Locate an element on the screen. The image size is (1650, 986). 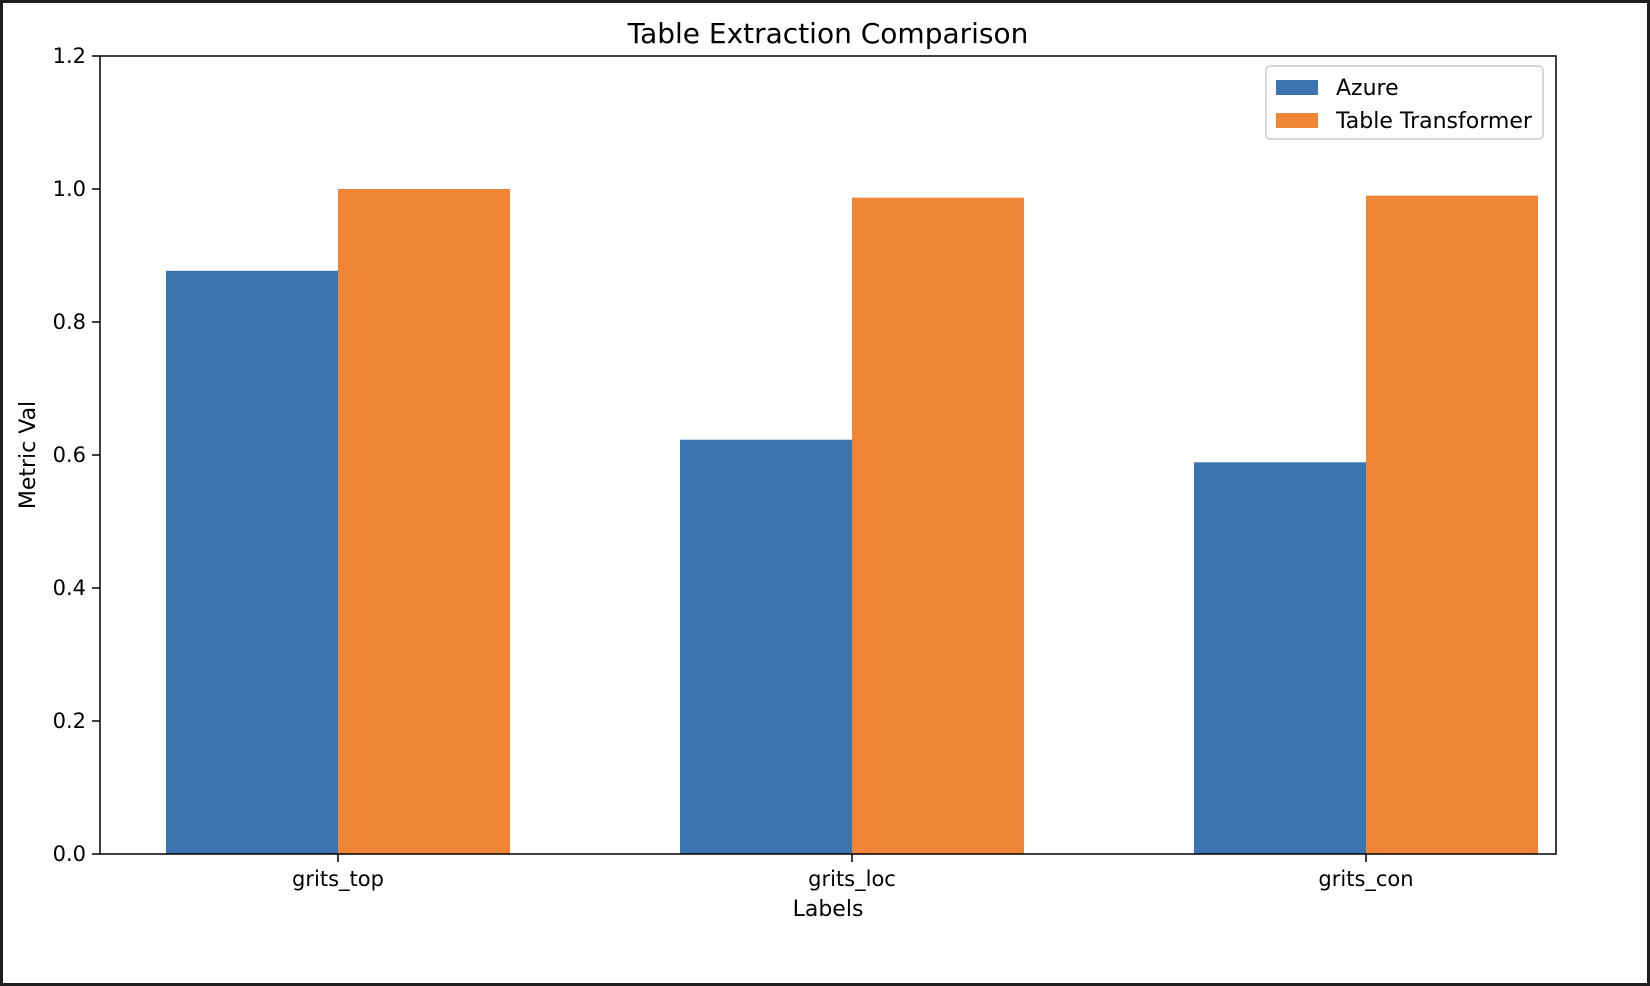
y-tick-label: 0.8 is located at coordinates (69, 322).